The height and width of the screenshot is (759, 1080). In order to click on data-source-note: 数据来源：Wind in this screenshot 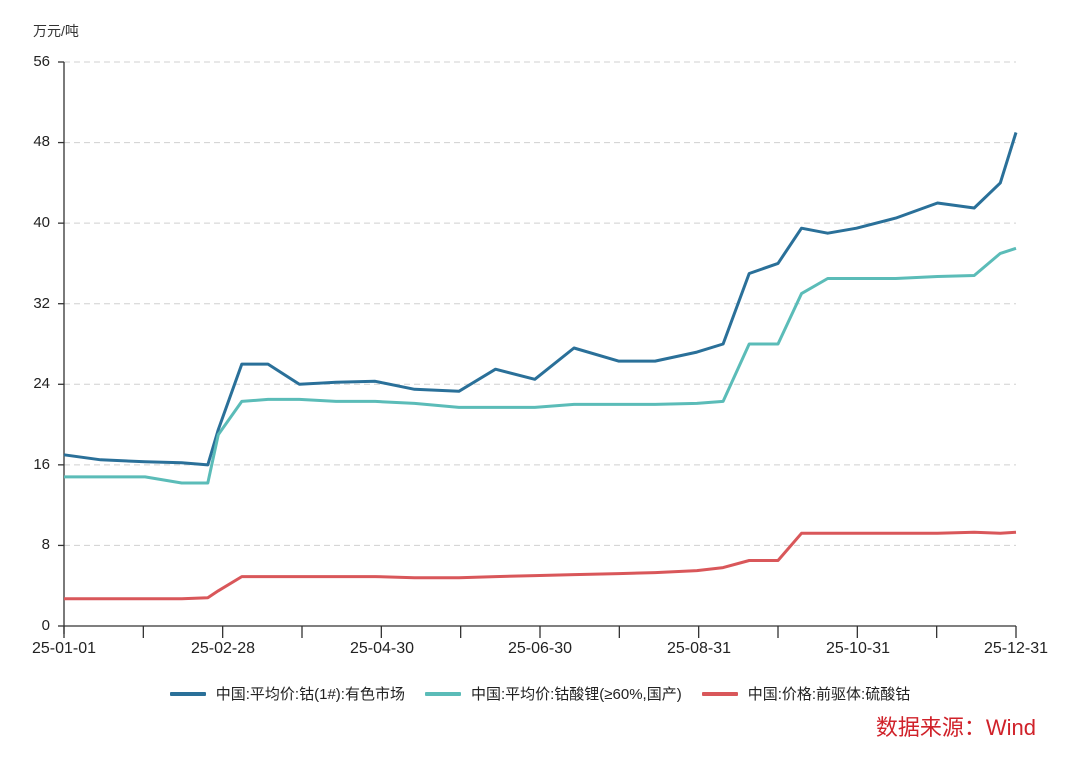, I will do `click(955, 727)`.